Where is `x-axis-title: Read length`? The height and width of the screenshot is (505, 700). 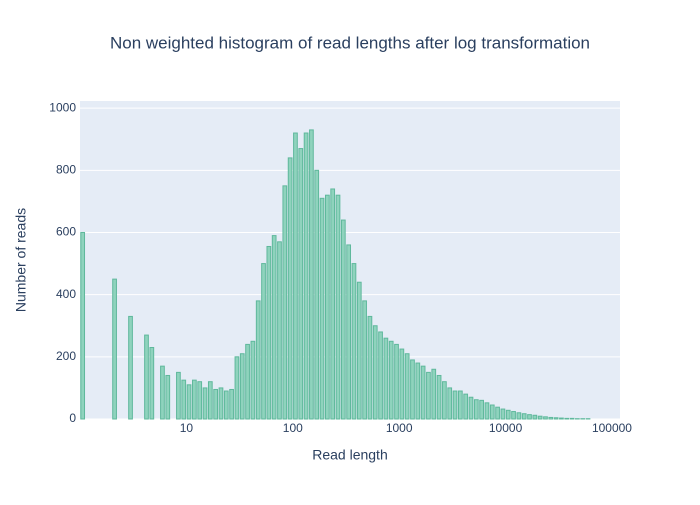
x-axis-title: Read length is located at coordinates (350, 455).